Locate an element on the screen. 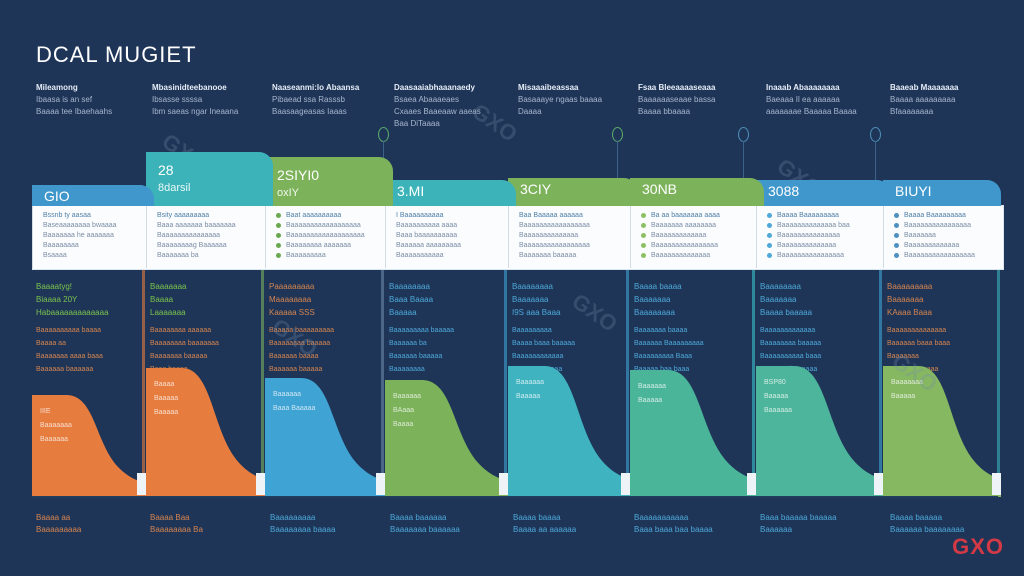 This screenshot has width=1024, height=576. top-note-line: Bfaaaaaaaa is located at coordinates (912, 111).